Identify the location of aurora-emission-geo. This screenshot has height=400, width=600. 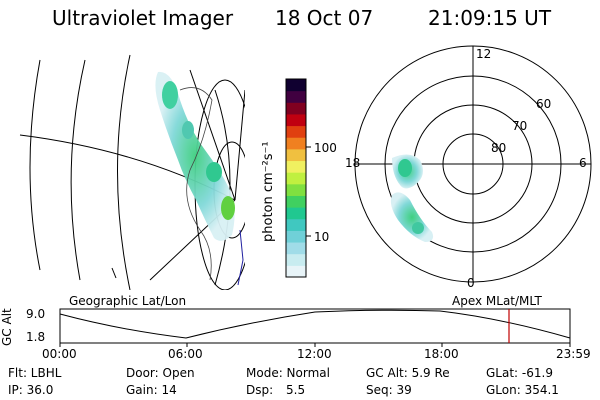
(195, 156).